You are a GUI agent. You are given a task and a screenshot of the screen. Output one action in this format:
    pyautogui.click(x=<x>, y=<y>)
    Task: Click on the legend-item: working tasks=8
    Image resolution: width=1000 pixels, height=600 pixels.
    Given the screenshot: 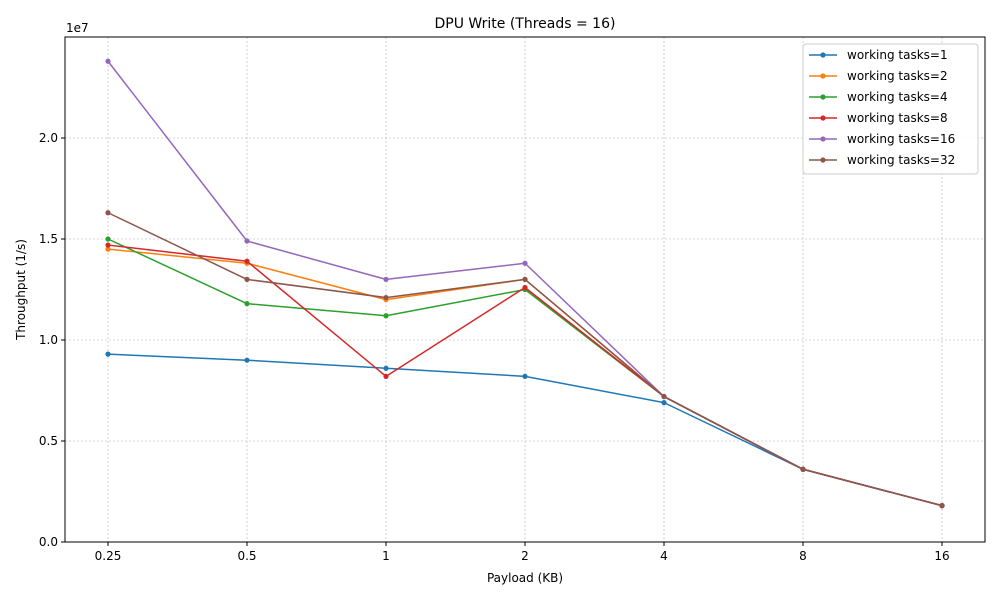 What is the action you would take?
    pyautogui.click(x=878, y=118)
    